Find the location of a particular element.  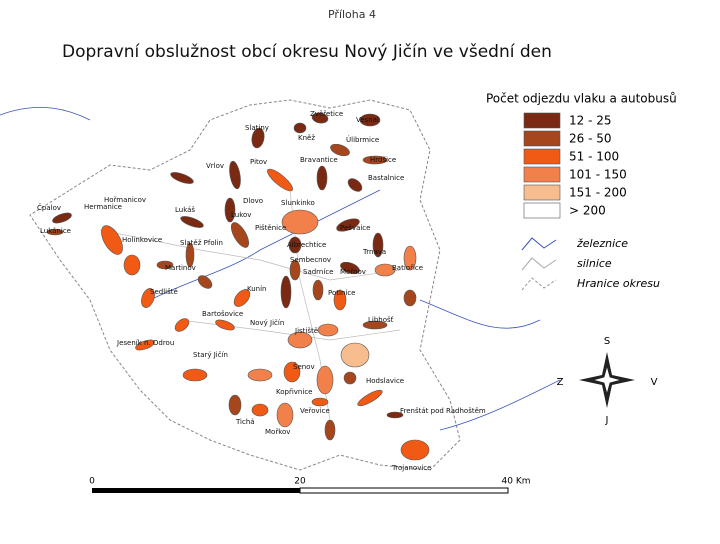

compass-east: V is located at coordinates (654, 382).